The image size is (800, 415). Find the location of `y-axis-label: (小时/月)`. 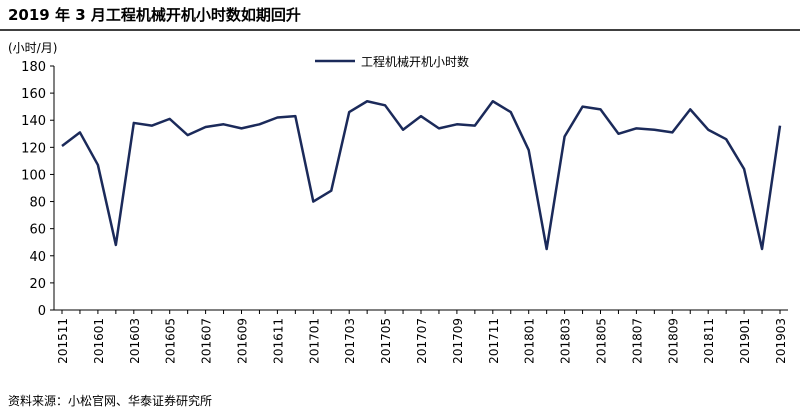

y-axis-label: (小时/月) is located at coordinates (32, 48).